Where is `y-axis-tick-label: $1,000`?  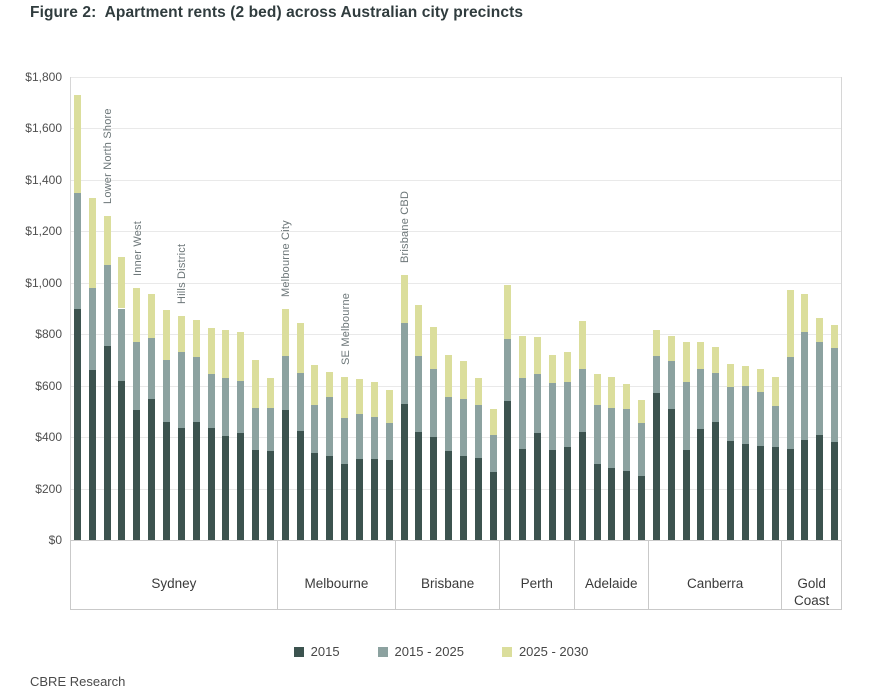
y-axis-tick-label: $1,000 is located at coordinates (43, 282).